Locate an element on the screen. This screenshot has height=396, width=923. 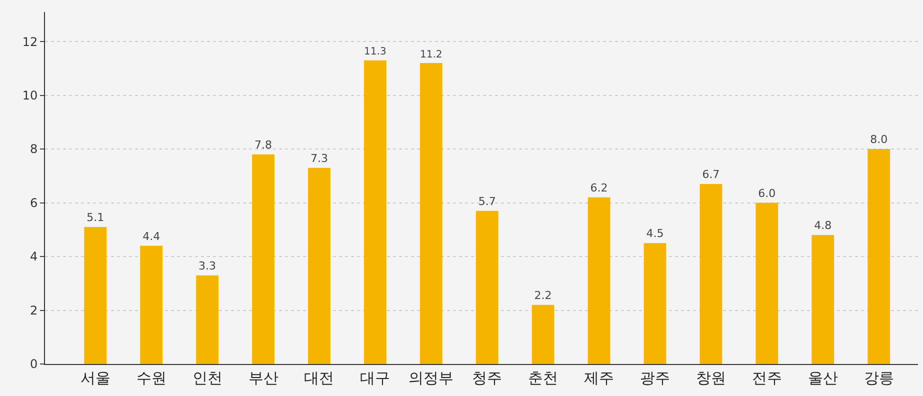
x-tick-label: 청주 is located at coordinates (487, 378).